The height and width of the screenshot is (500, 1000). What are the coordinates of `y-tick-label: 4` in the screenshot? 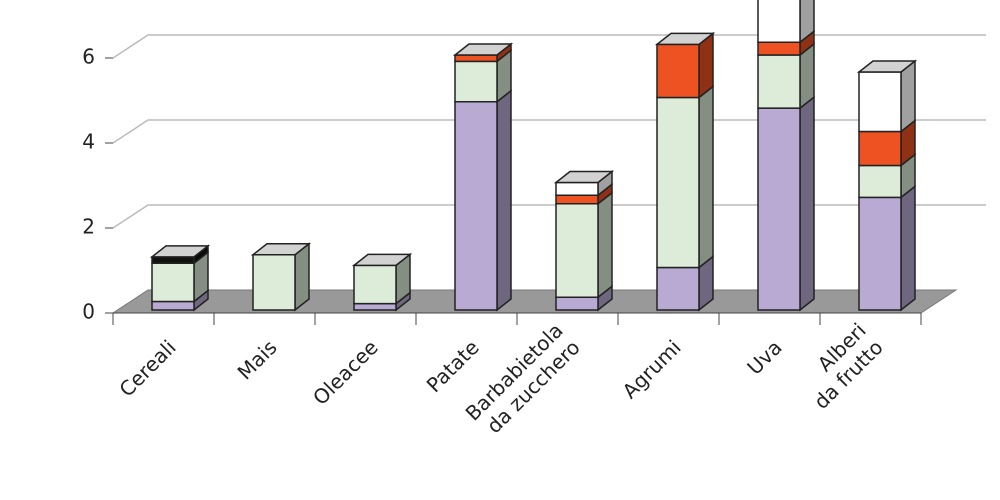 It's located at (88, 142).